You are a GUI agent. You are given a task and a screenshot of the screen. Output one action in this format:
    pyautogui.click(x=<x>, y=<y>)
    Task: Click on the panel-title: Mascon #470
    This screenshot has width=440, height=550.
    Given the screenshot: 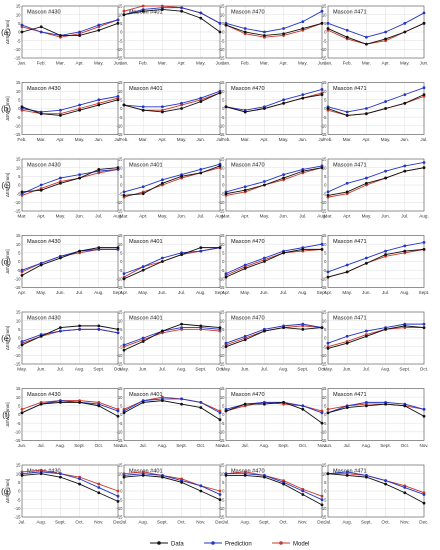 What is the action you would take?
    pyautogui.click(x=248, y=242)
    